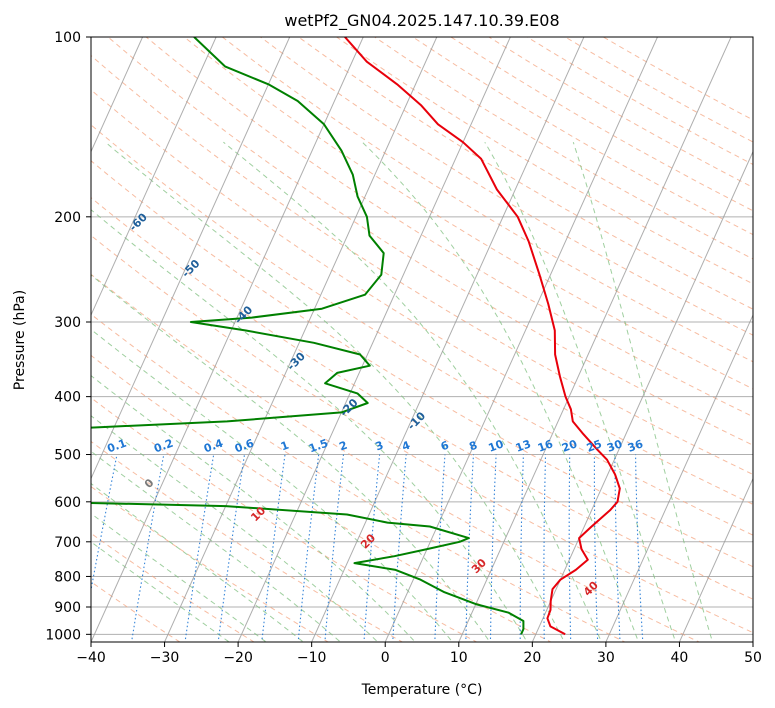 The width and height of the screenshot is (775, 708). What do you see at coordinates (296, 361) in the screenshot?
I see `isotherm-label: -30` at bounding box center [296, 361].